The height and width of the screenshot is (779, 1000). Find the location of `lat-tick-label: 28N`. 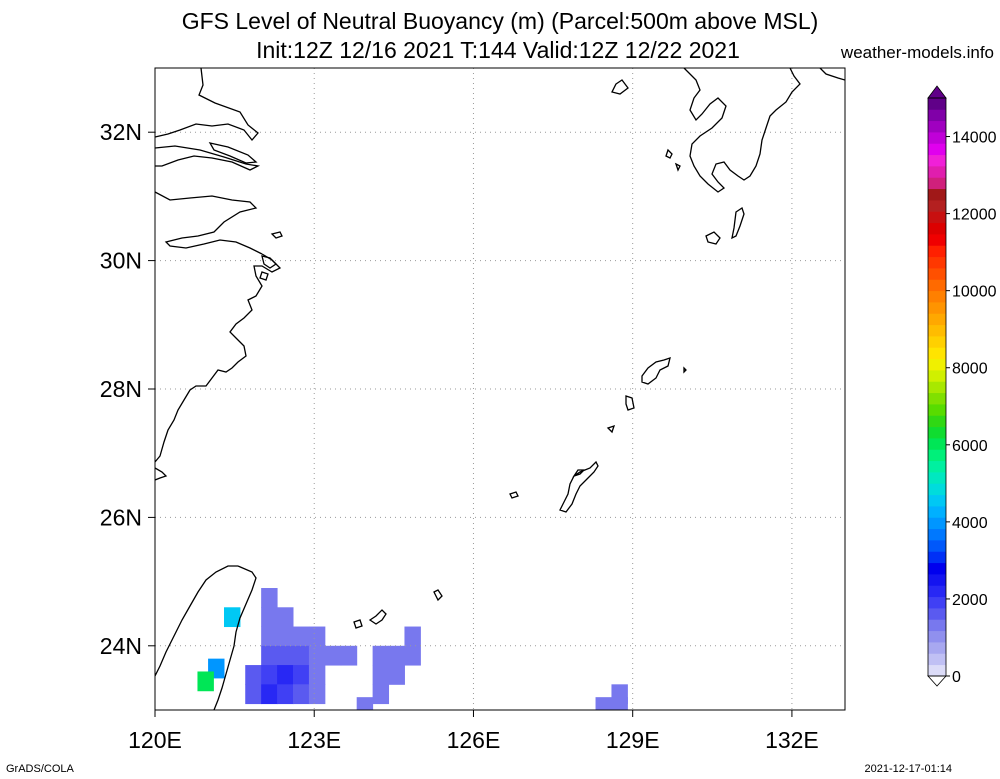

lat-tick-label: 28N is located at coordinates (121, 389).